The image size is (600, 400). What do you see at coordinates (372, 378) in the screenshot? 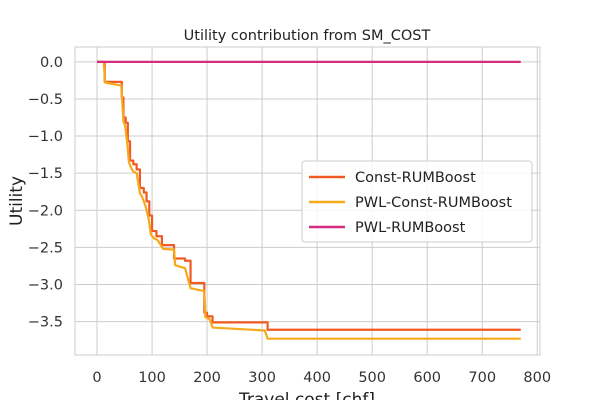
I see `x-tick-label: 500` at bounding box center [372, 378].